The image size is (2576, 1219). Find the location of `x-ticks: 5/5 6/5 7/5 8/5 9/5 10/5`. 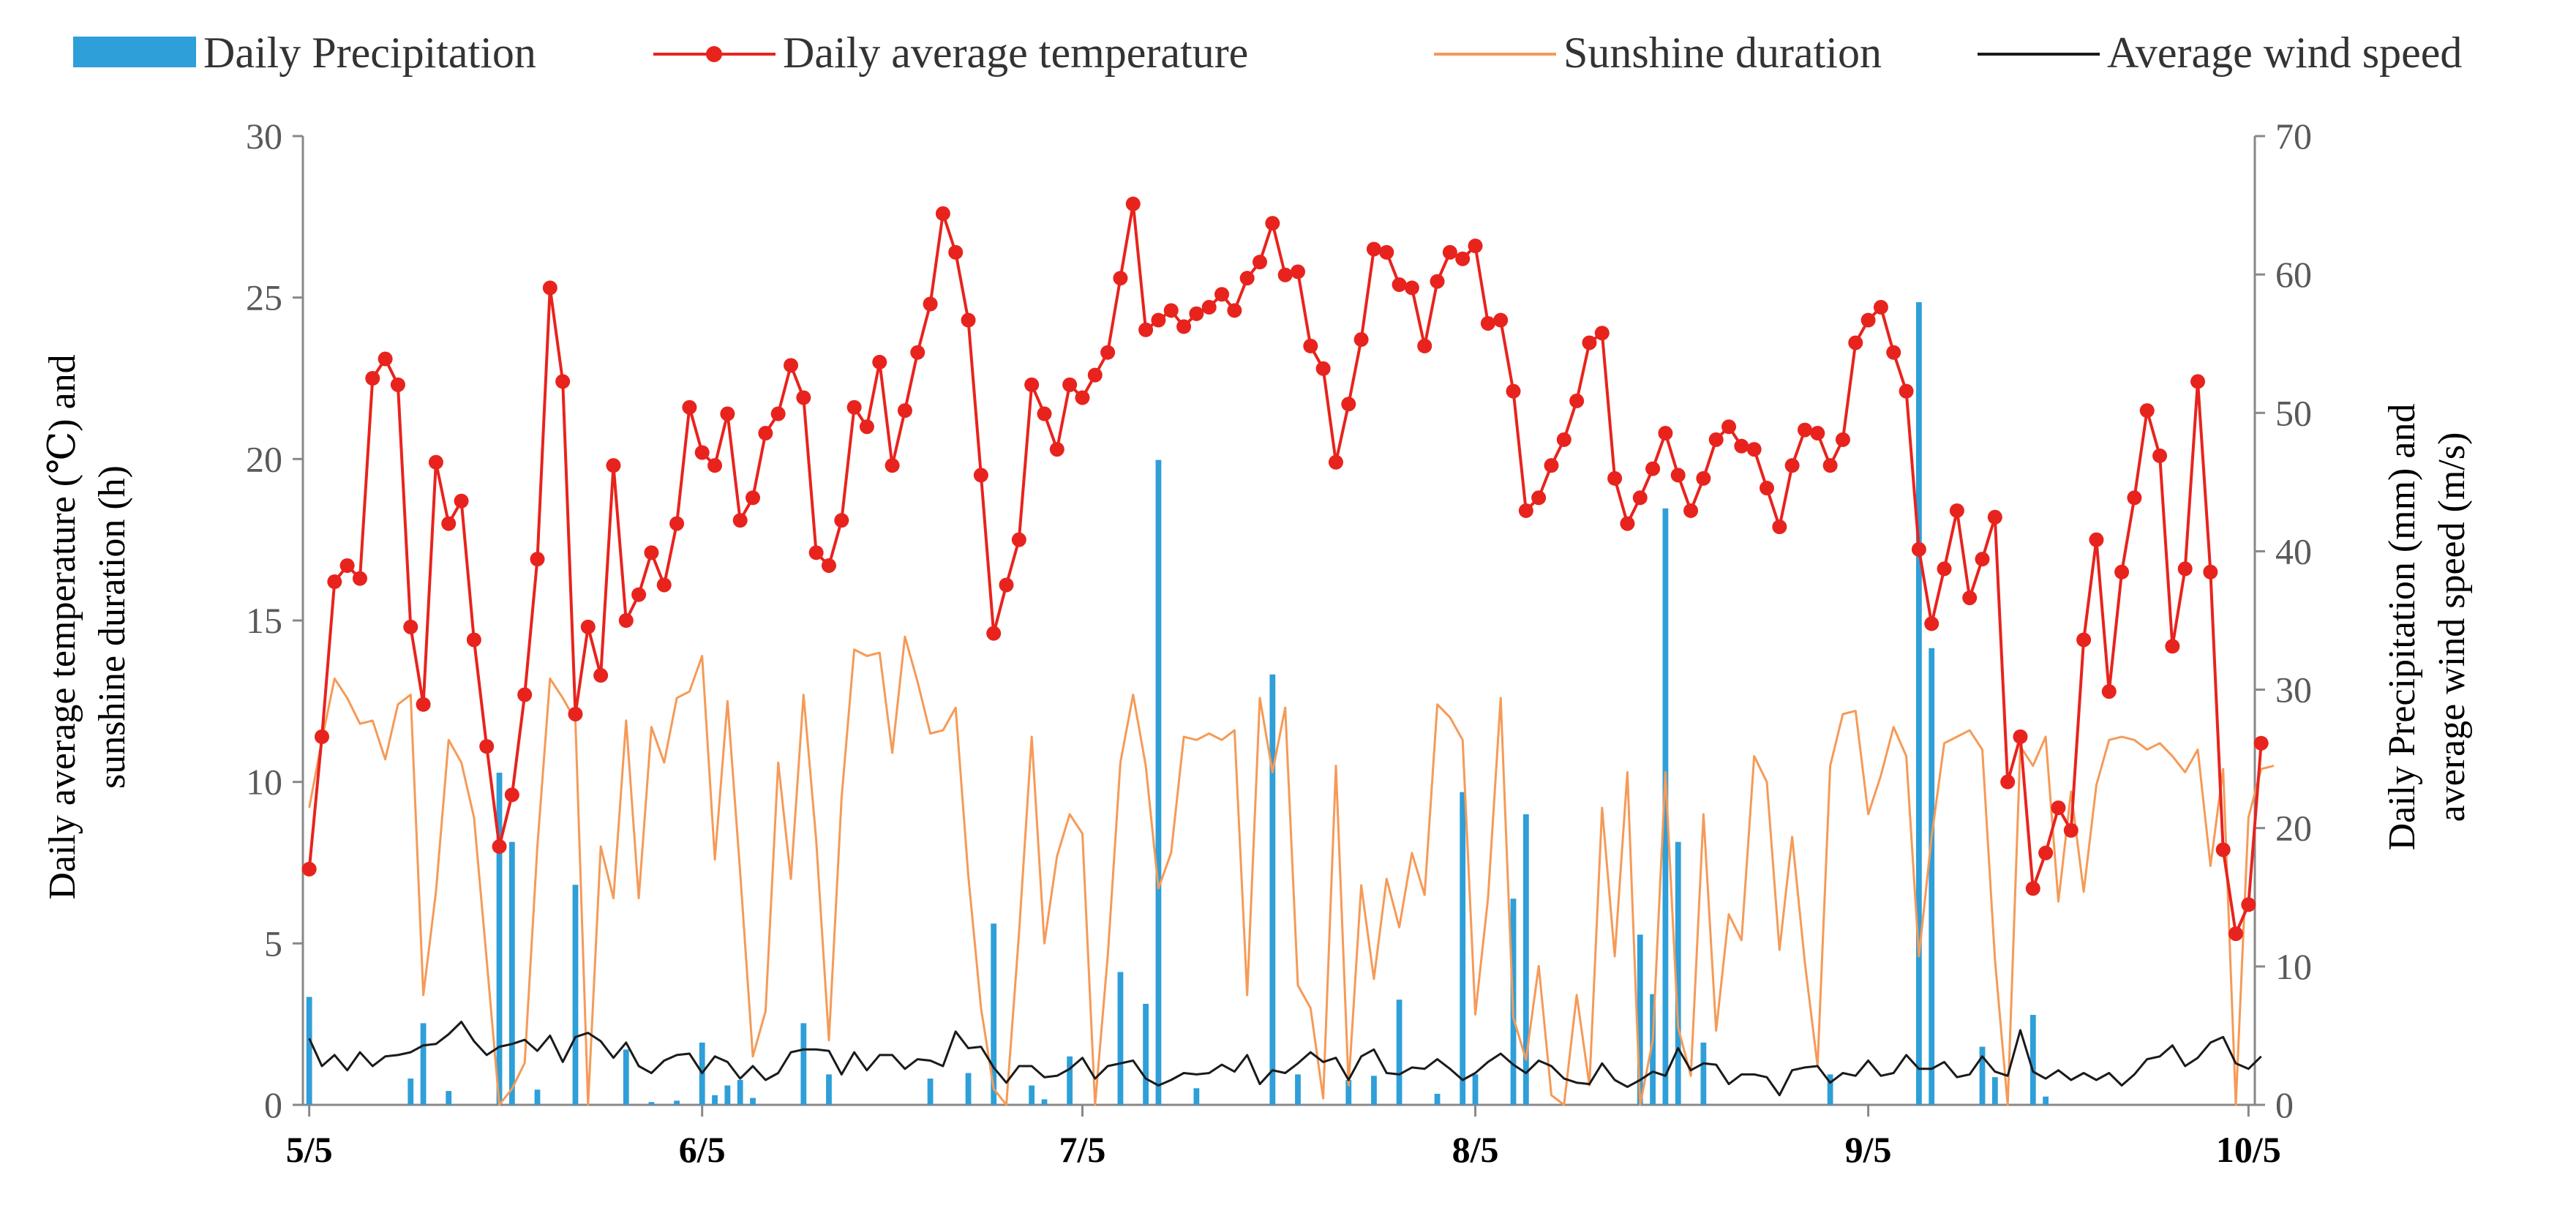

x-ticks: 5/5 6/5 7/5 8/5 9/5 10/5 is located at coordinates (1283, 1137).